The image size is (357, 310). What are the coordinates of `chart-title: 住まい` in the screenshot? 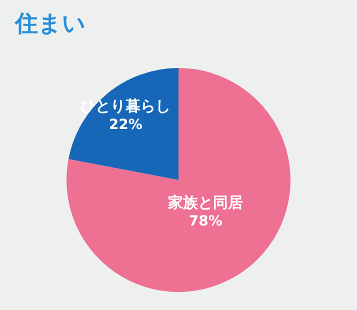 It's located at (50, 24).